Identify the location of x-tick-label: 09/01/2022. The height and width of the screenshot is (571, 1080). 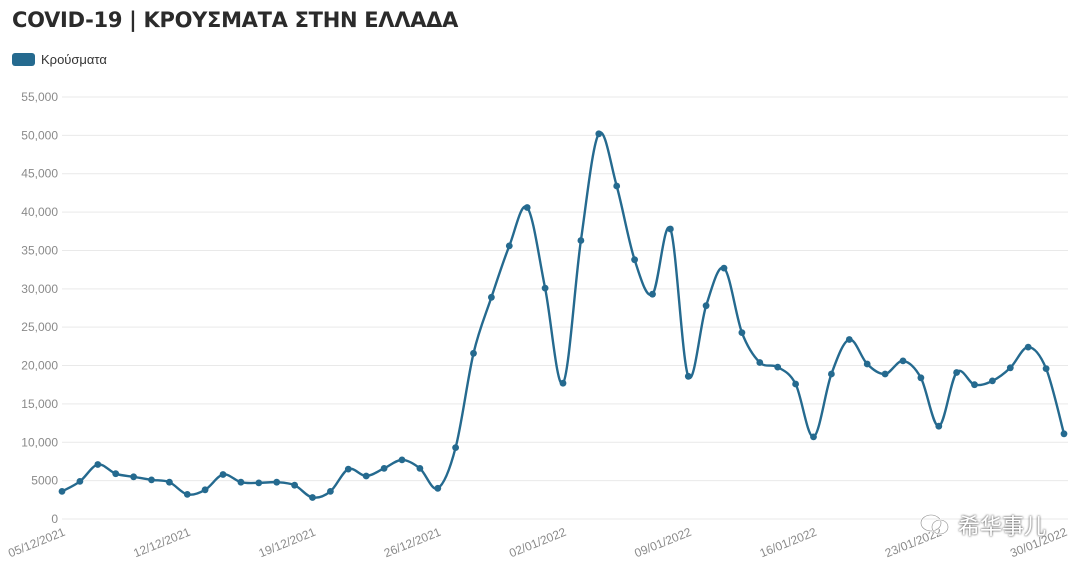
(662, 543).